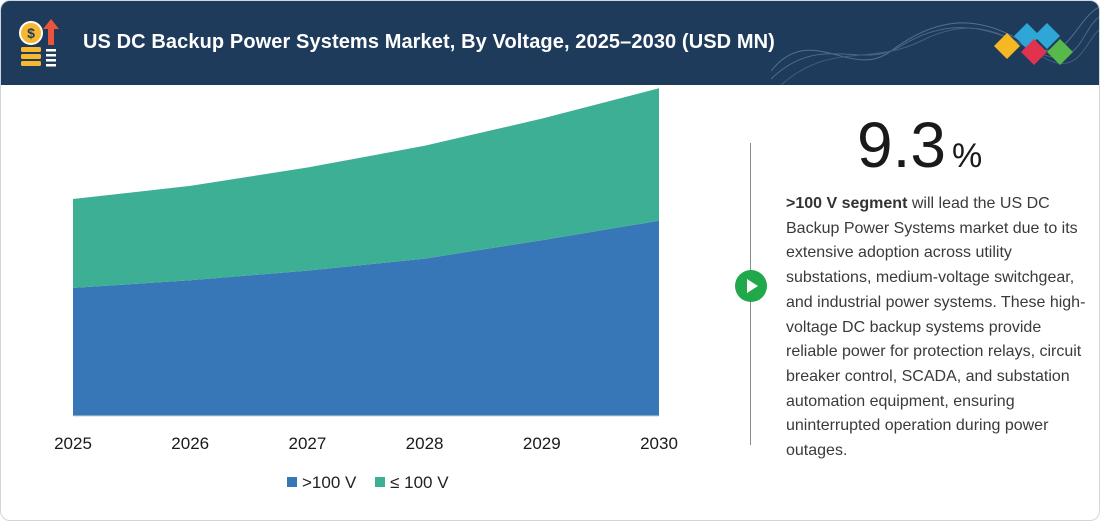 This screenshot has width=1100, height=521. Describe the element at coordinates (847, 203) in the screenshot. I see `insight-highlight: >100 V segment` at that location.